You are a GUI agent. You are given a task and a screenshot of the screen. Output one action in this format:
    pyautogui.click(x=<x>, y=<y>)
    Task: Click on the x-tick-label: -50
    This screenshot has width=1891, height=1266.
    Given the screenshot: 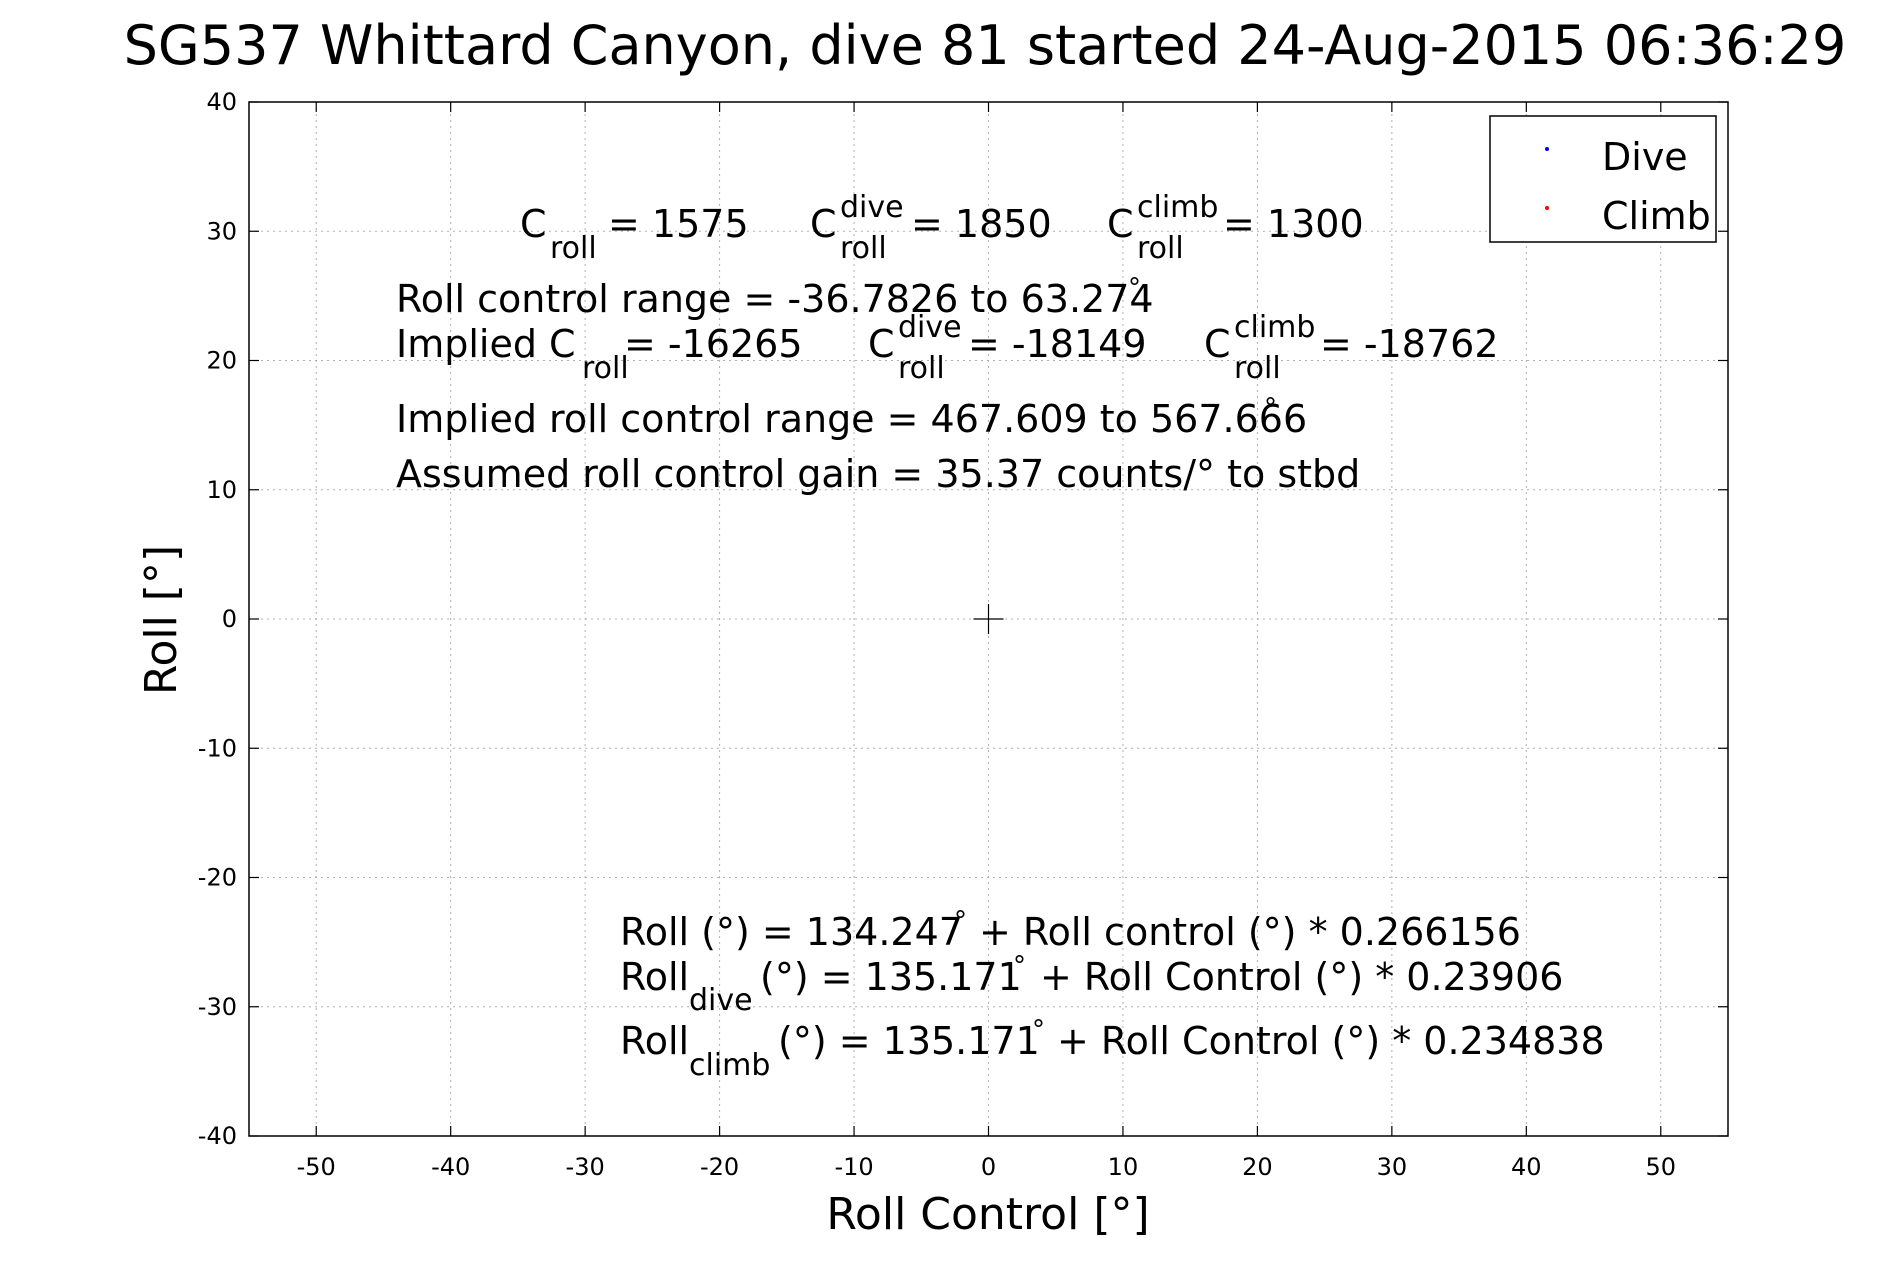 What is the action you would take?
    pyautogui.click(x=316, y=1167)
    